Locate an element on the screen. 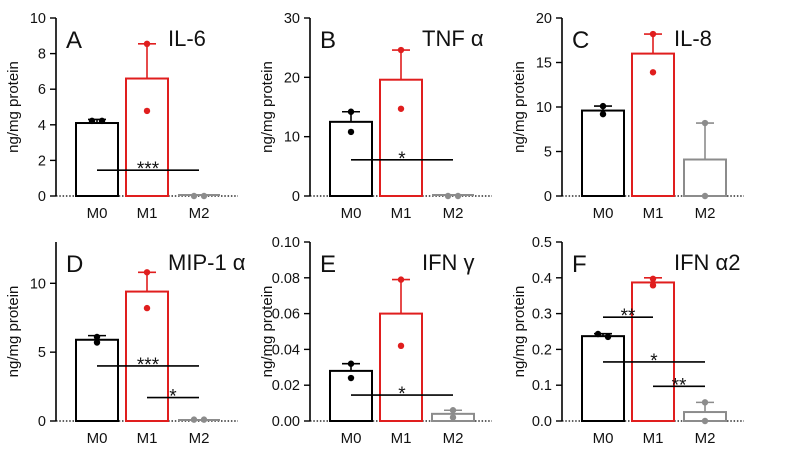  panel-c: 0 5 10 15 20 ng/mg protein M0 M1 M2 C IL-8 is located at coordinates (627, 116).